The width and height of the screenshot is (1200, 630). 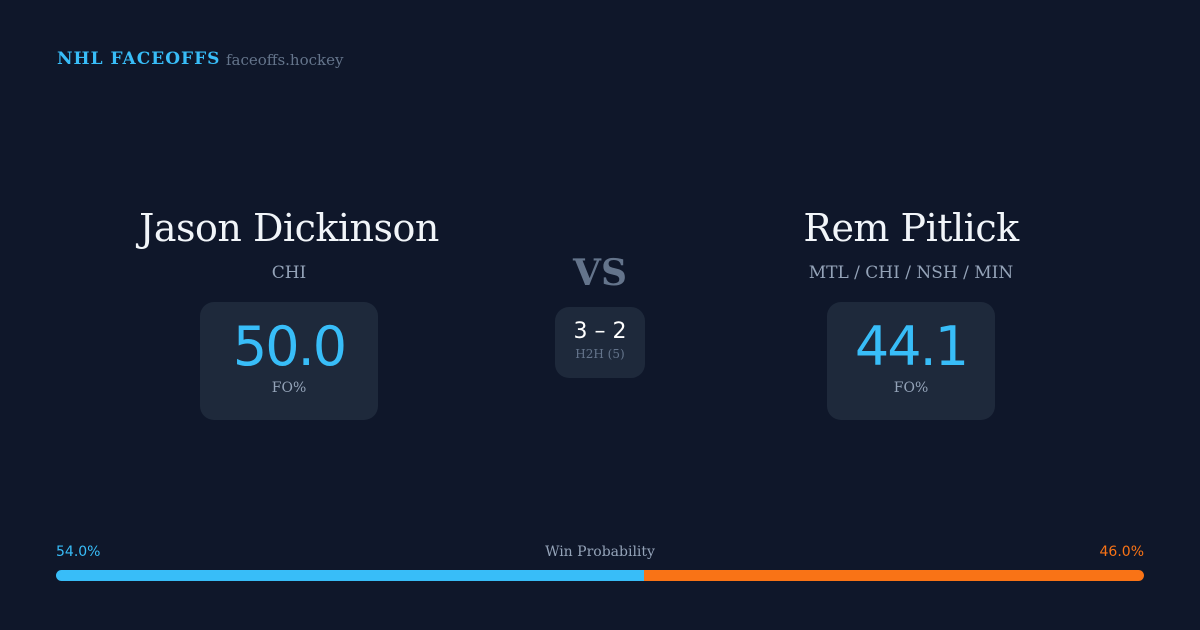 I want to click on right-win-pct: 46.0%, so click(x=1121, y=552).